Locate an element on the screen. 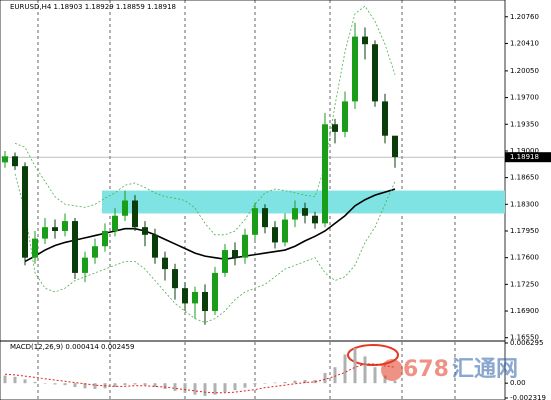  y-tick-label: 1.17250 is located at coordinates (524, 284).